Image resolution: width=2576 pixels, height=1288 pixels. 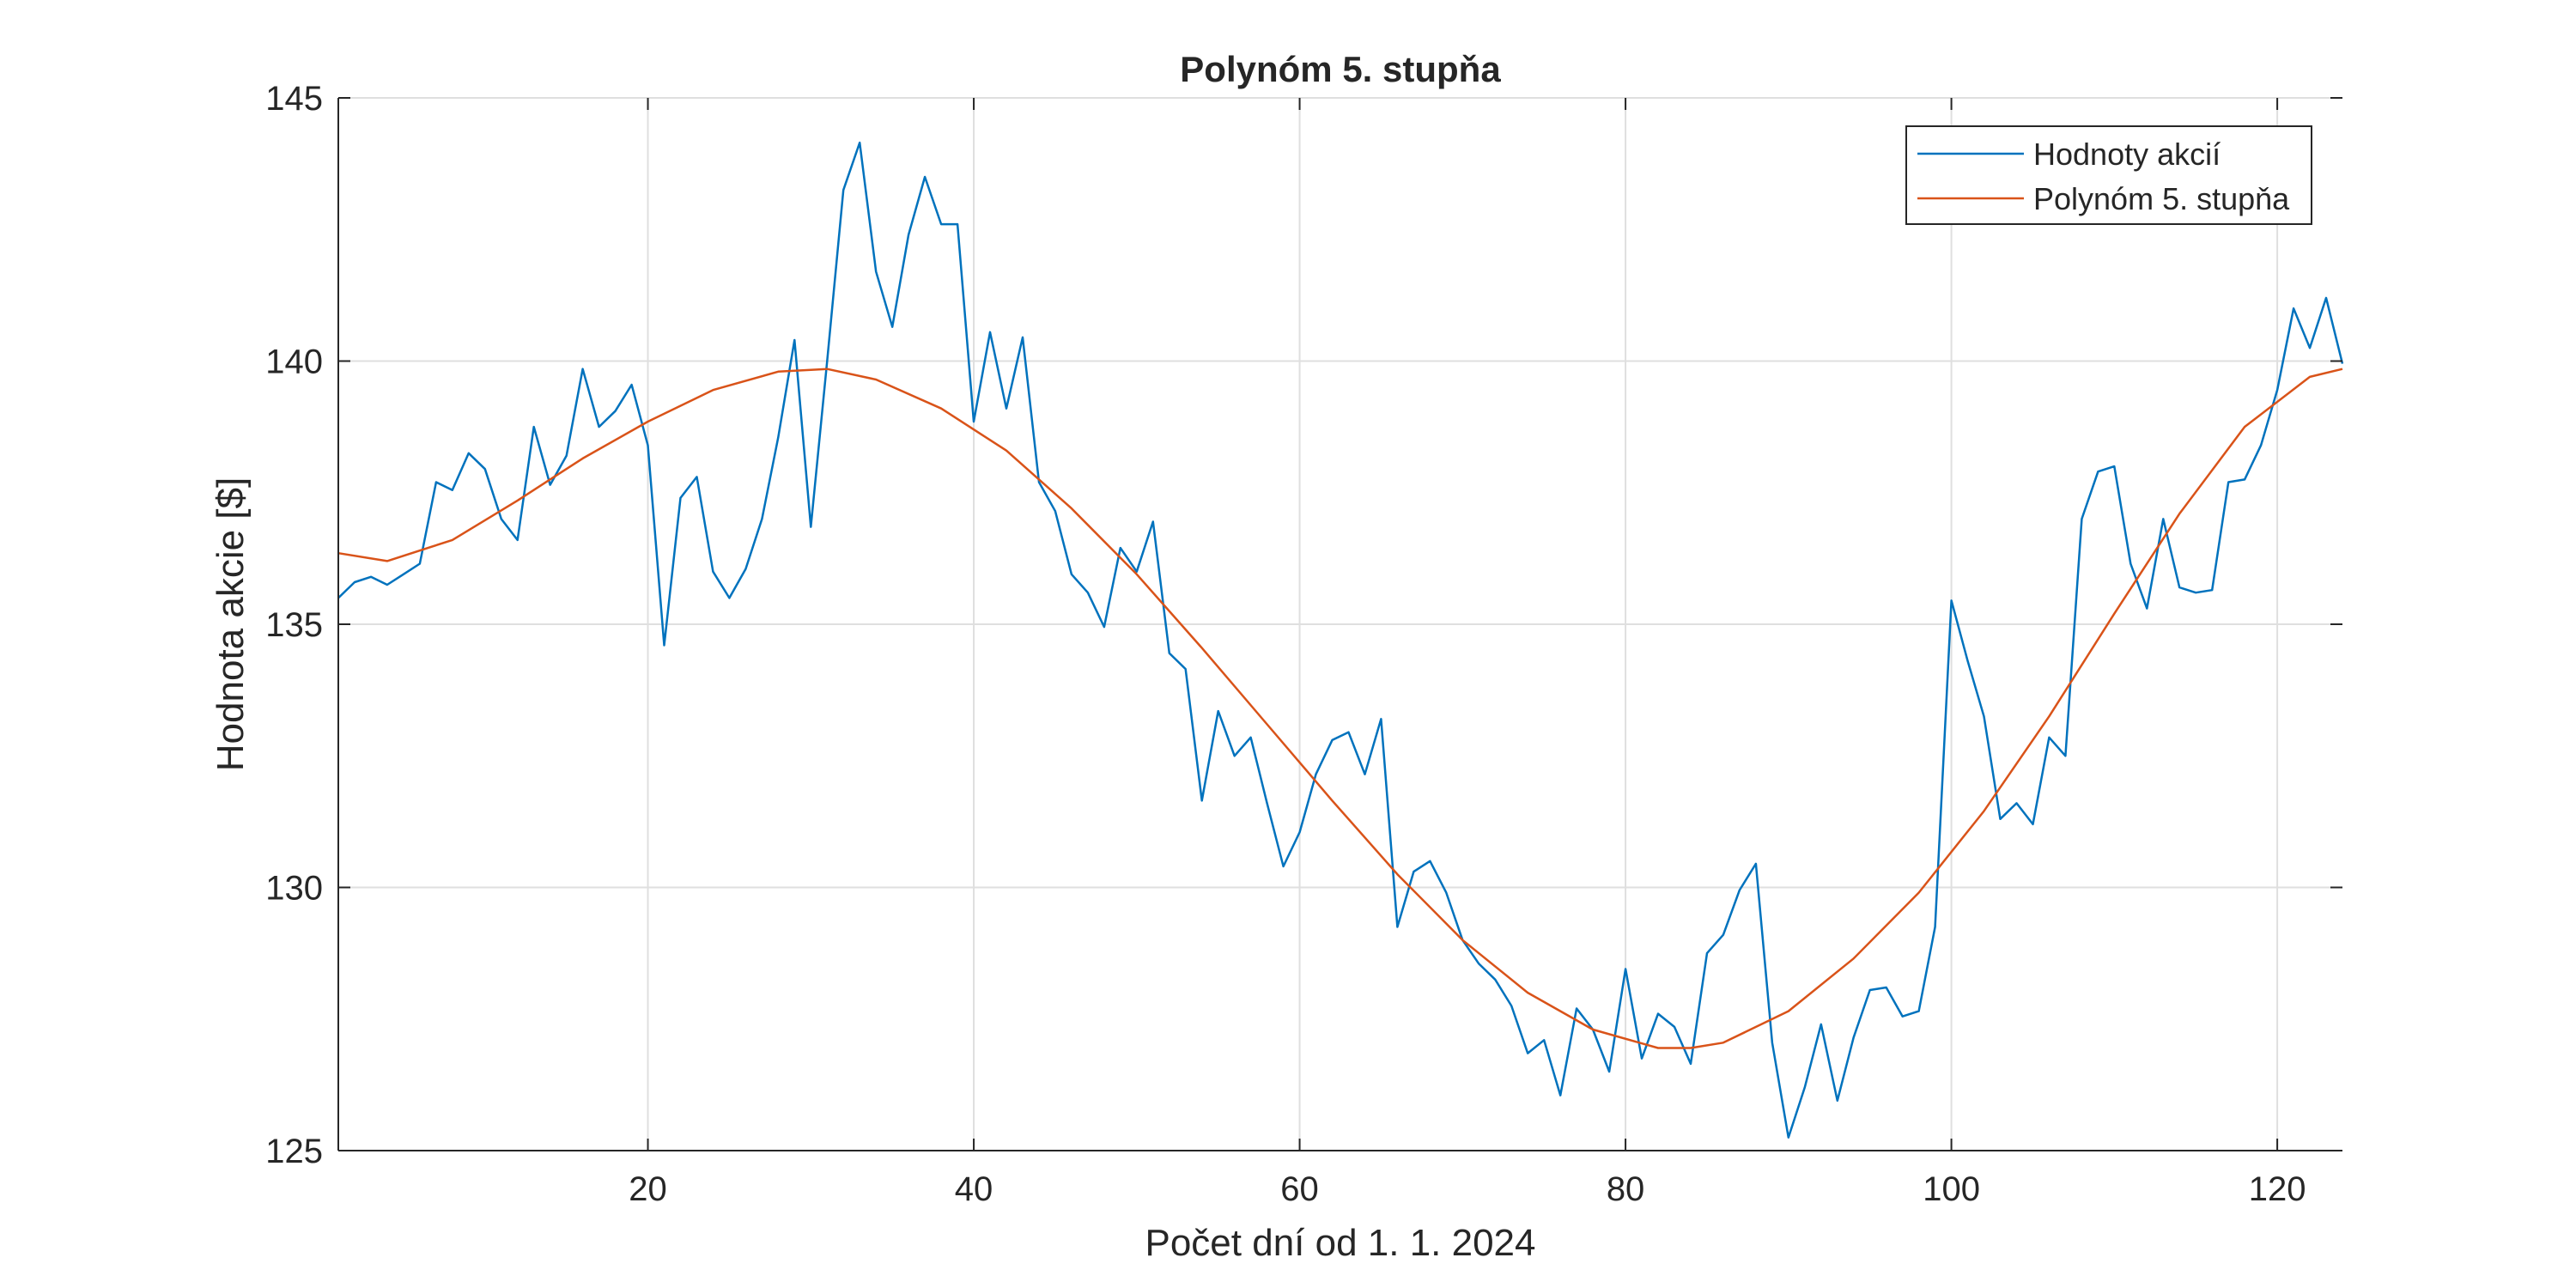 What do you see at coordinates (1340, 1243) in the screenshot?
I see `x-axis-label: Počet dní od 1. 1. 2024` at bounding box center [1340, 1243].